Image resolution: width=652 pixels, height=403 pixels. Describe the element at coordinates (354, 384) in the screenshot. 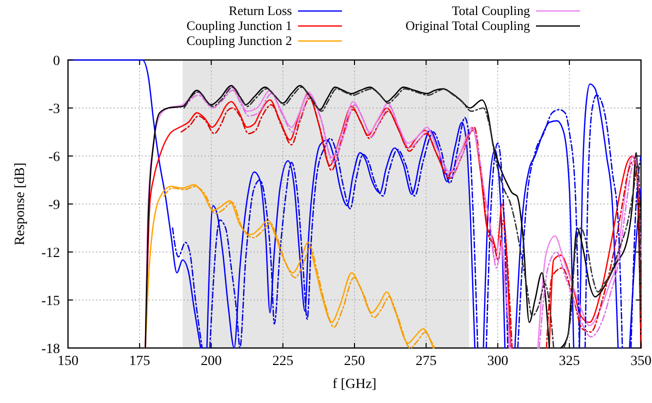

I see `x-axis-title: f [GHz]` at that location.